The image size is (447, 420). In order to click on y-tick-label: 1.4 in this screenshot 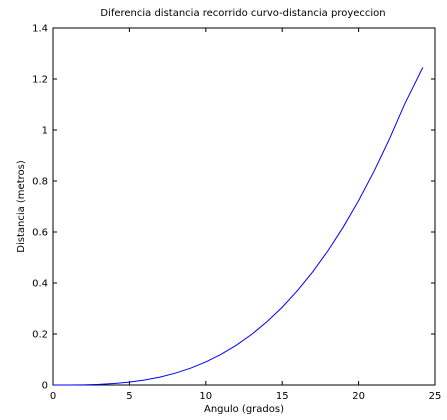, I will do `click(40, 29)`.